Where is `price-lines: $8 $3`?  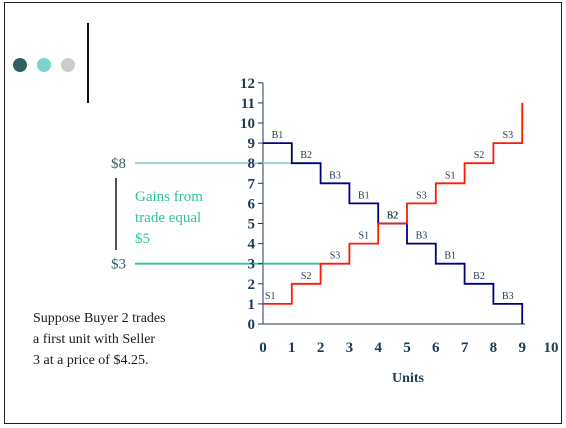
price-lines: $8 $3 is located at coordinates (216, 214).